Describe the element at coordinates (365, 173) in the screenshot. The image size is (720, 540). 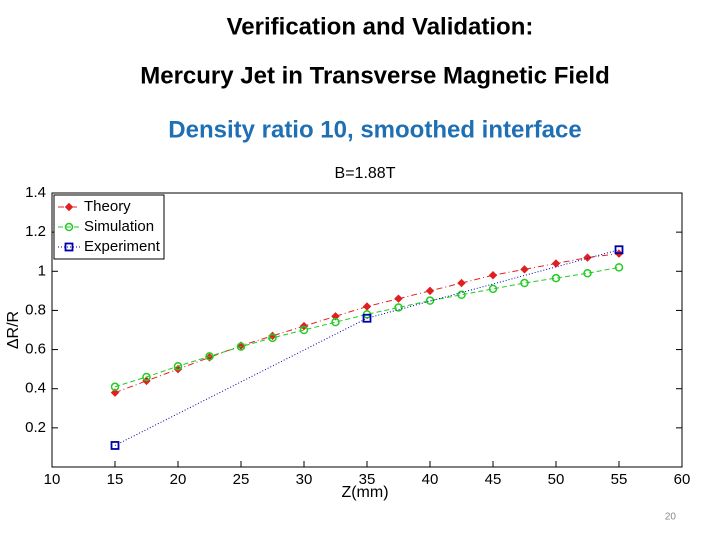
I see `chart-title: B=1.88T` at that location.